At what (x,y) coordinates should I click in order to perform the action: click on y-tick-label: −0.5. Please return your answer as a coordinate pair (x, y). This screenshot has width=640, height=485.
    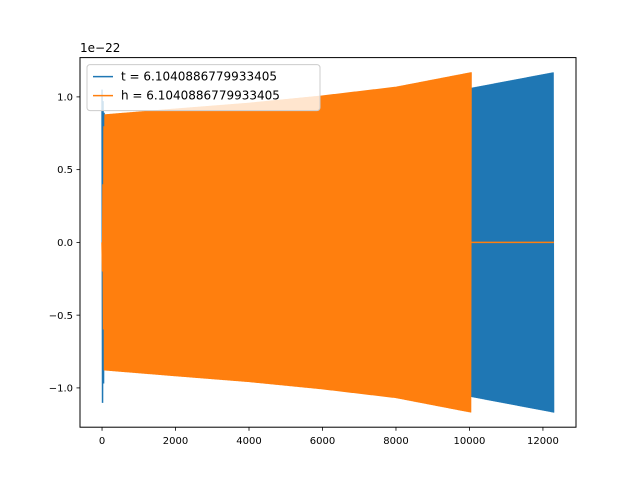
    Looking at the image, I should click on (61, 316).